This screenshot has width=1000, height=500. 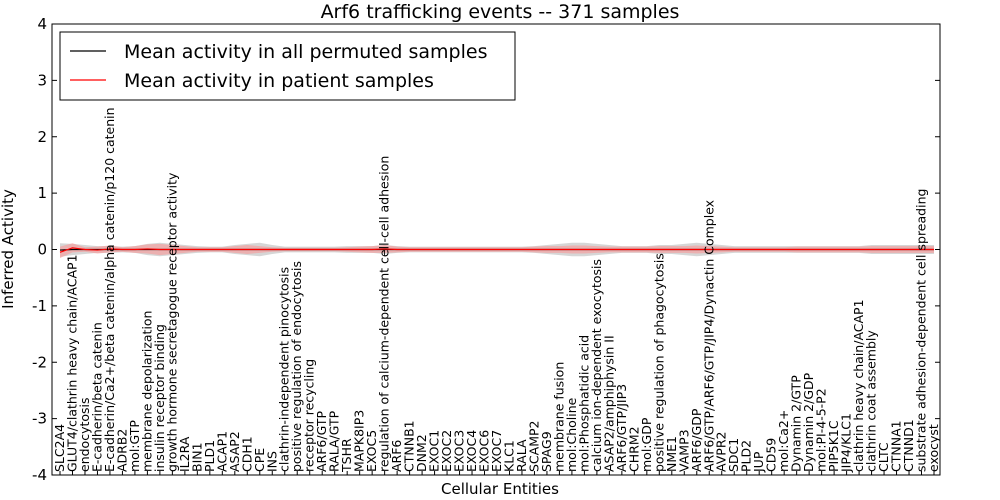 What do you see at coordinates (758, 462) in the screenshot?
I see `x-category-label: JUP` at bounding box center [758, 462].